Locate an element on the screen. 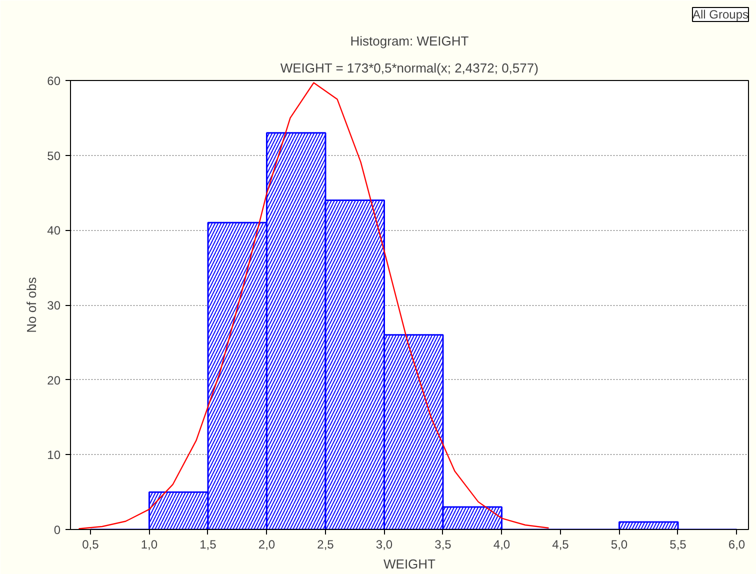  chart-subtitle: WEIGHT = 173*0,5*normal(x; 2,4372; 0,577) is located at coordinates (409, 68).